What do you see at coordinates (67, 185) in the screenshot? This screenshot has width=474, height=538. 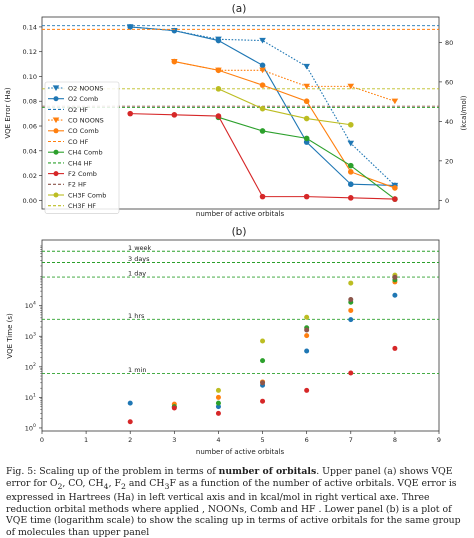 I see `legend-item-f2-hf: F2 HF` at bounding box center [67, 185].